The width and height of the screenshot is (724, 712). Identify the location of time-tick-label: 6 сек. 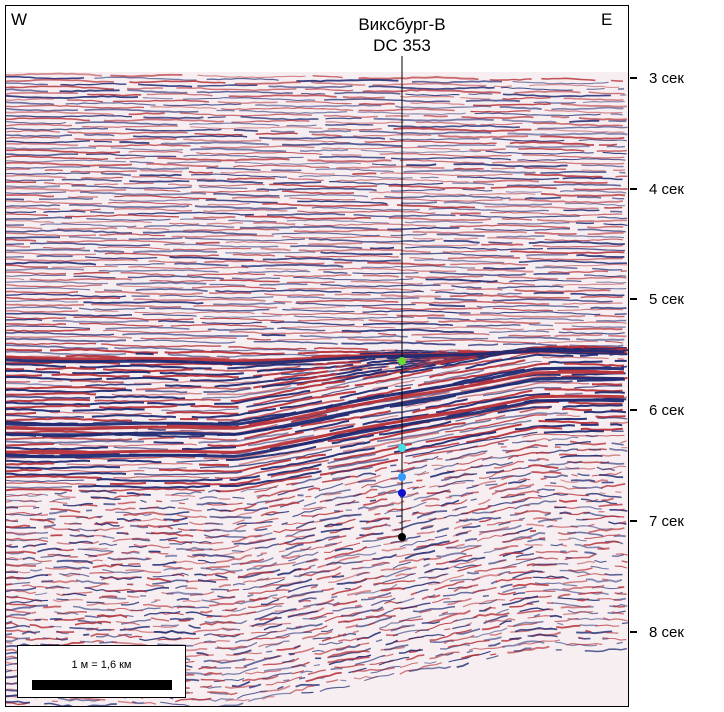
(666, 410).